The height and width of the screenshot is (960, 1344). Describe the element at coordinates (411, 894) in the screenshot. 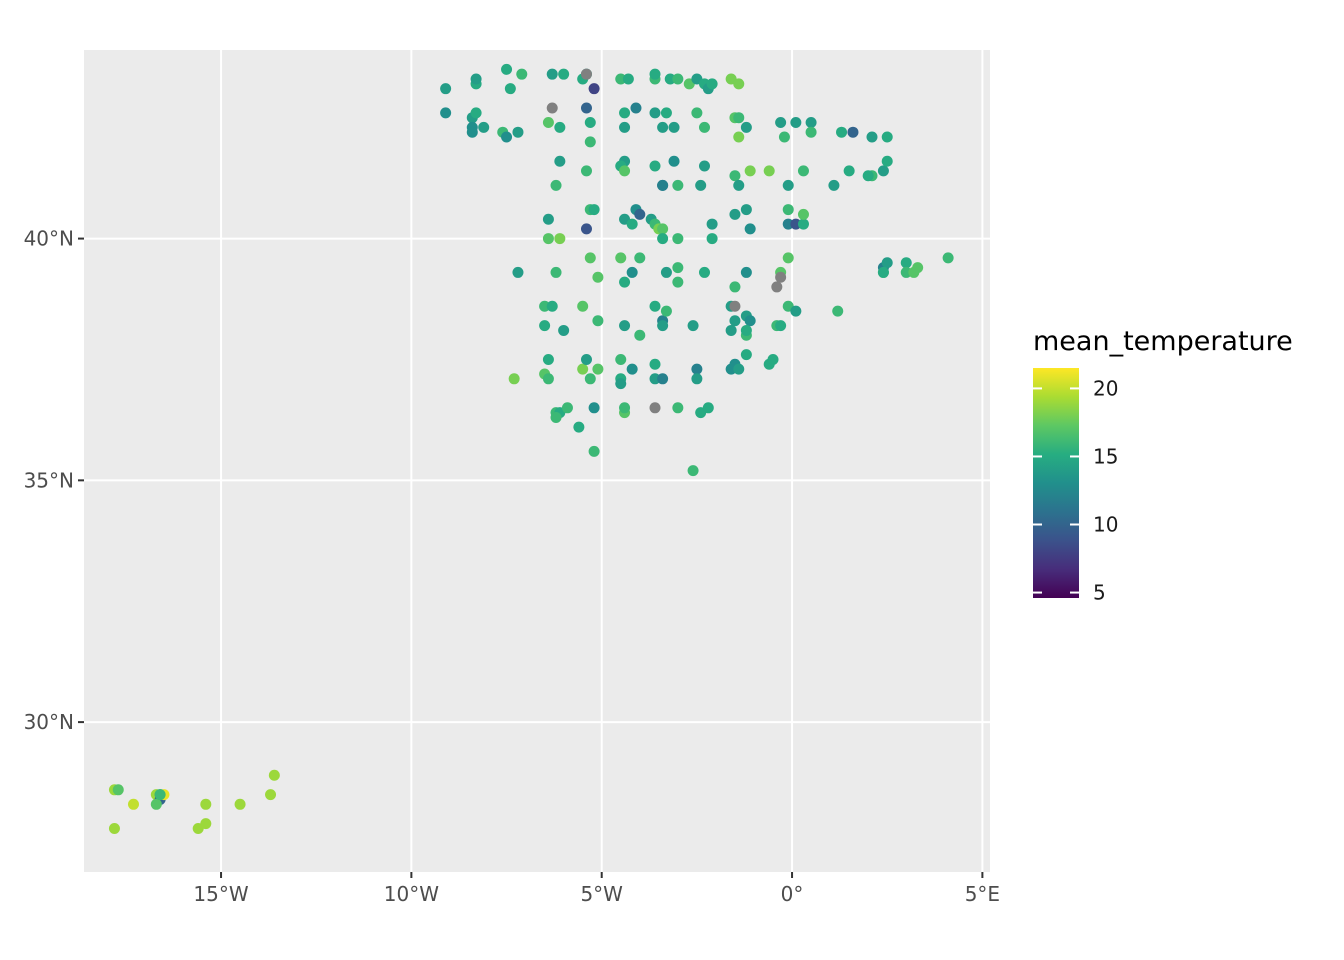

I see `x-tick-label: 10°W` at that location.